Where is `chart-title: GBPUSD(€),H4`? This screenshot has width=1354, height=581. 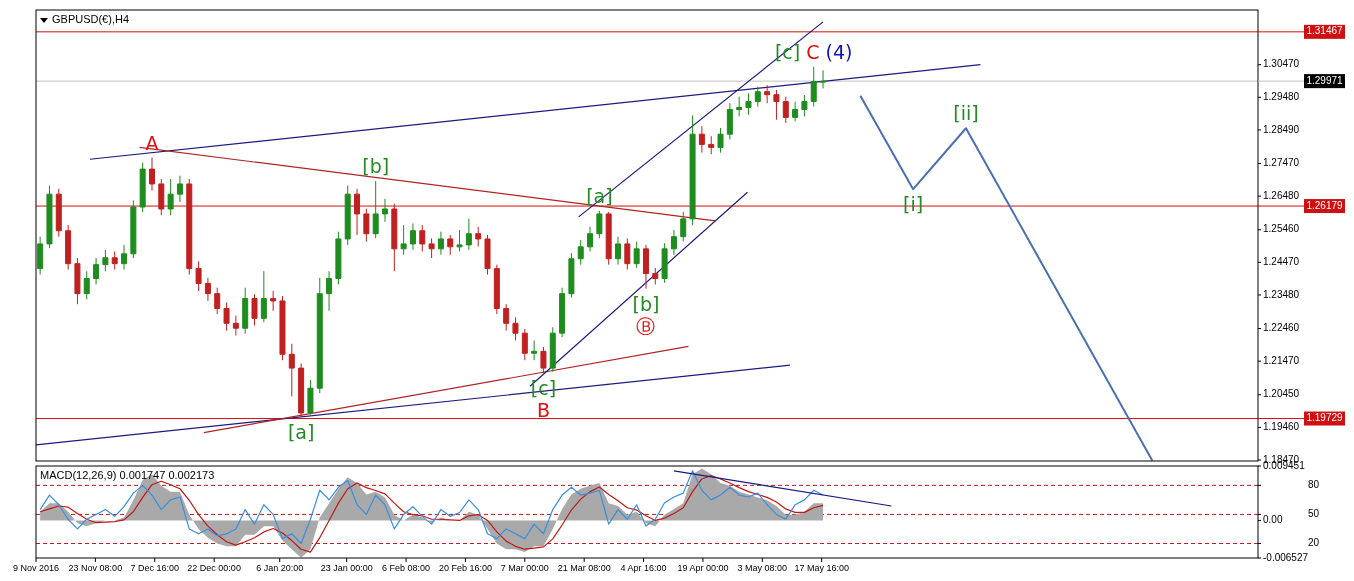 chart-title: GBPUSD(€),H4 is located at coordinates (91, 19).